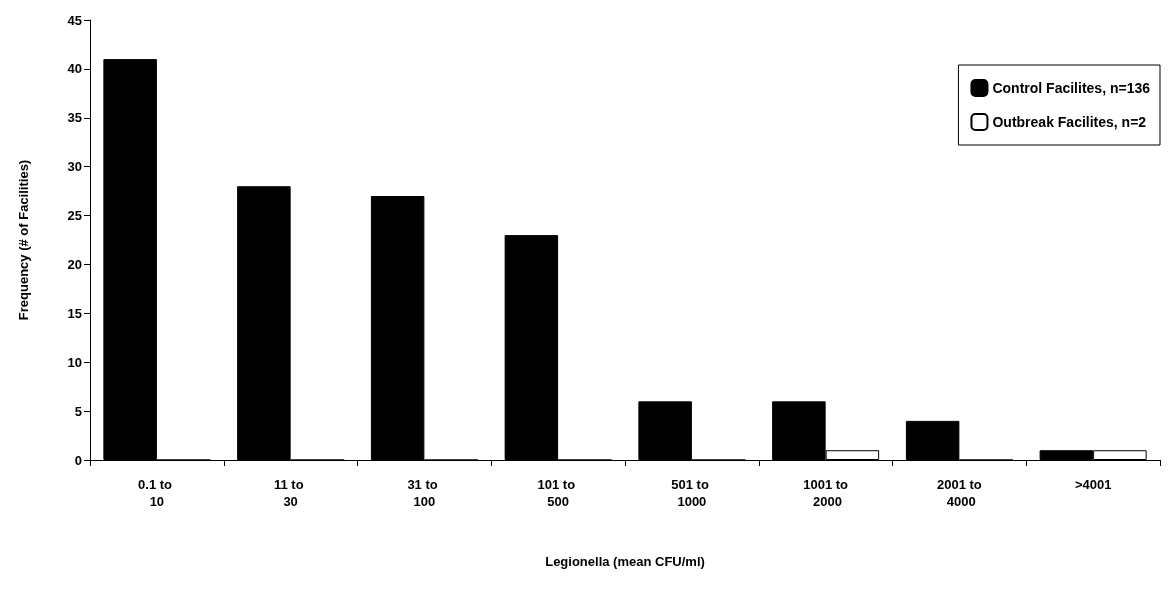 This screenshot has height=605, width=1168. What do you see at coordinates (692, 493) in the screenshot?
I see `x-tick-label: 501 to 1000` at bounding box center [692, 493].